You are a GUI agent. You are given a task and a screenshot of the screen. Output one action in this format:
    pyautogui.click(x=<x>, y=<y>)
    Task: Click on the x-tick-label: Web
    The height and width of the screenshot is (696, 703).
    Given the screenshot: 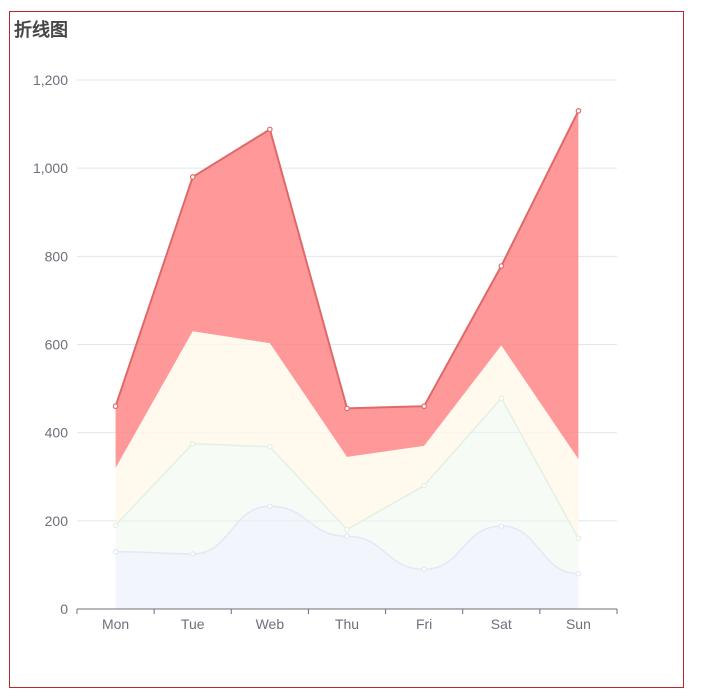 What is the action you would take?
    pyautogui.click(x=270, y=624)
    